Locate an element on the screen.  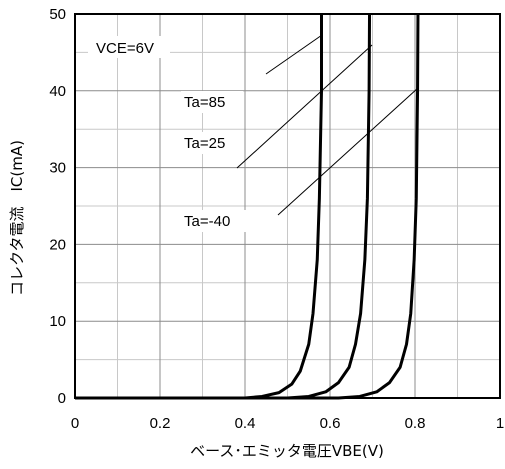
x-tick-label: 0 is located at coordinates (75, 423).